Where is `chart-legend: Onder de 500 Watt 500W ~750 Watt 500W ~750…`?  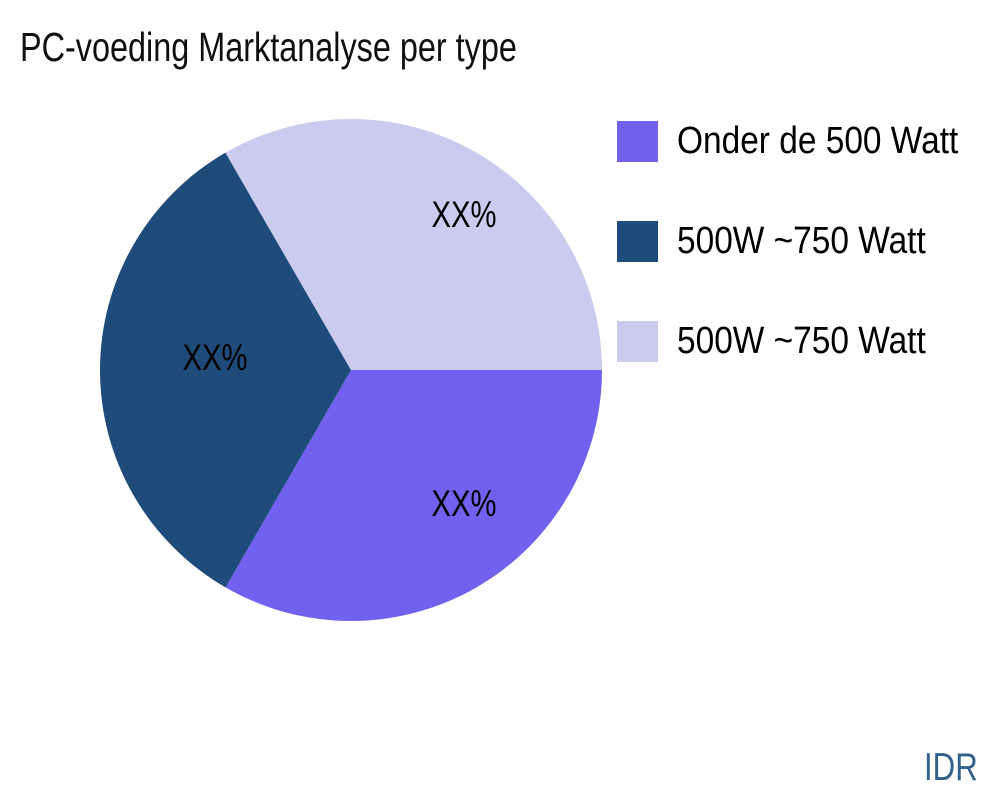
chart-legend: Onder de 500 Watt 500W ~750 Watt 500W ~750… is located at coordinates (807, 270).